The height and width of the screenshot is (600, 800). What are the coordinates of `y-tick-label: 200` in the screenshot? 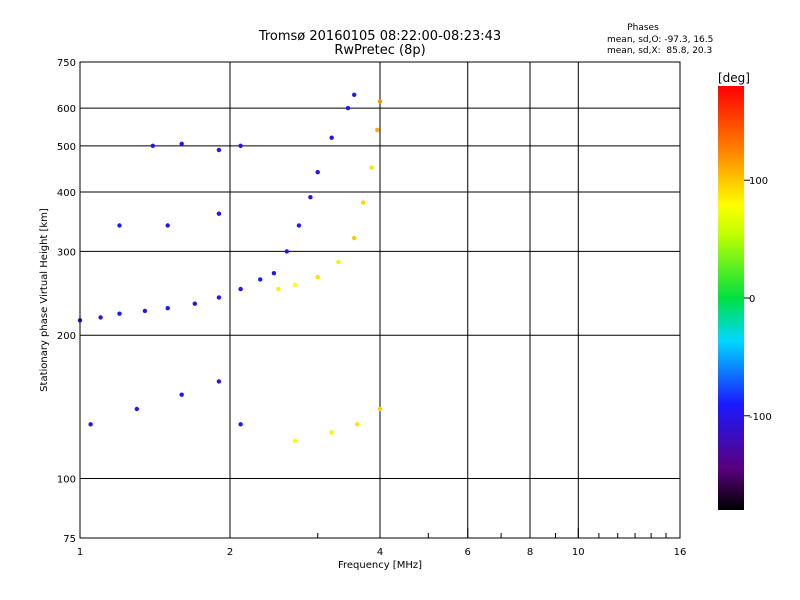 It's located at (66, 336).